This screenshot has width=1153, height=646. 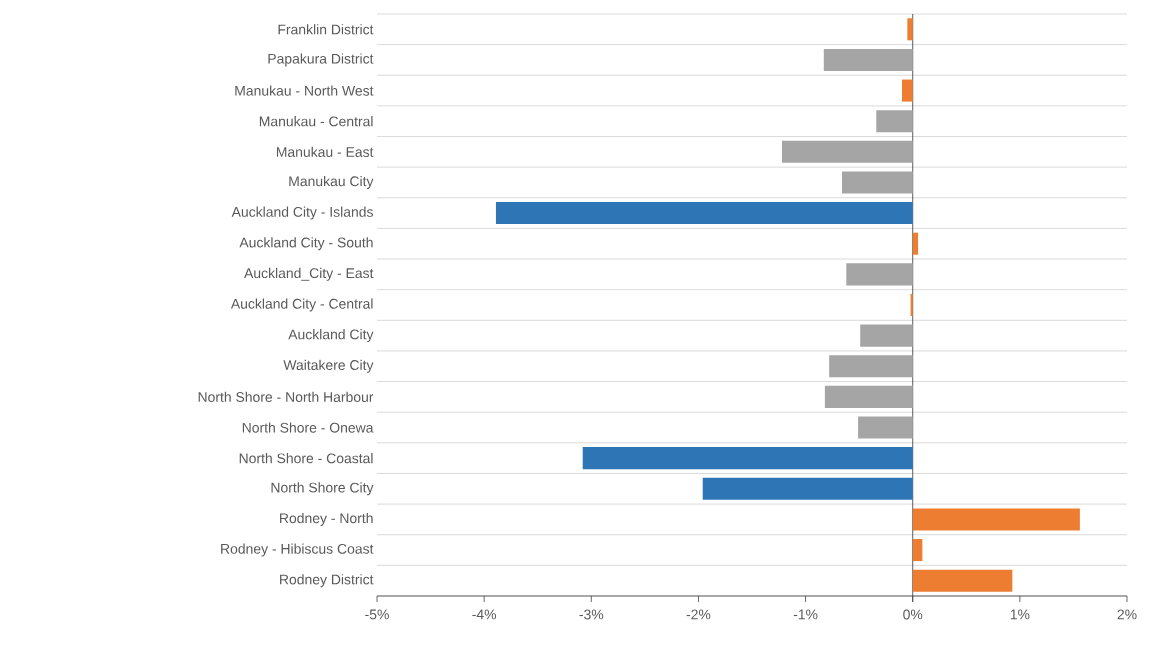 What do you see at coordinates (304, 90) in the screenshot?
I see `y-tick-label: Manukau - North West` at bounding box center [304, 90].